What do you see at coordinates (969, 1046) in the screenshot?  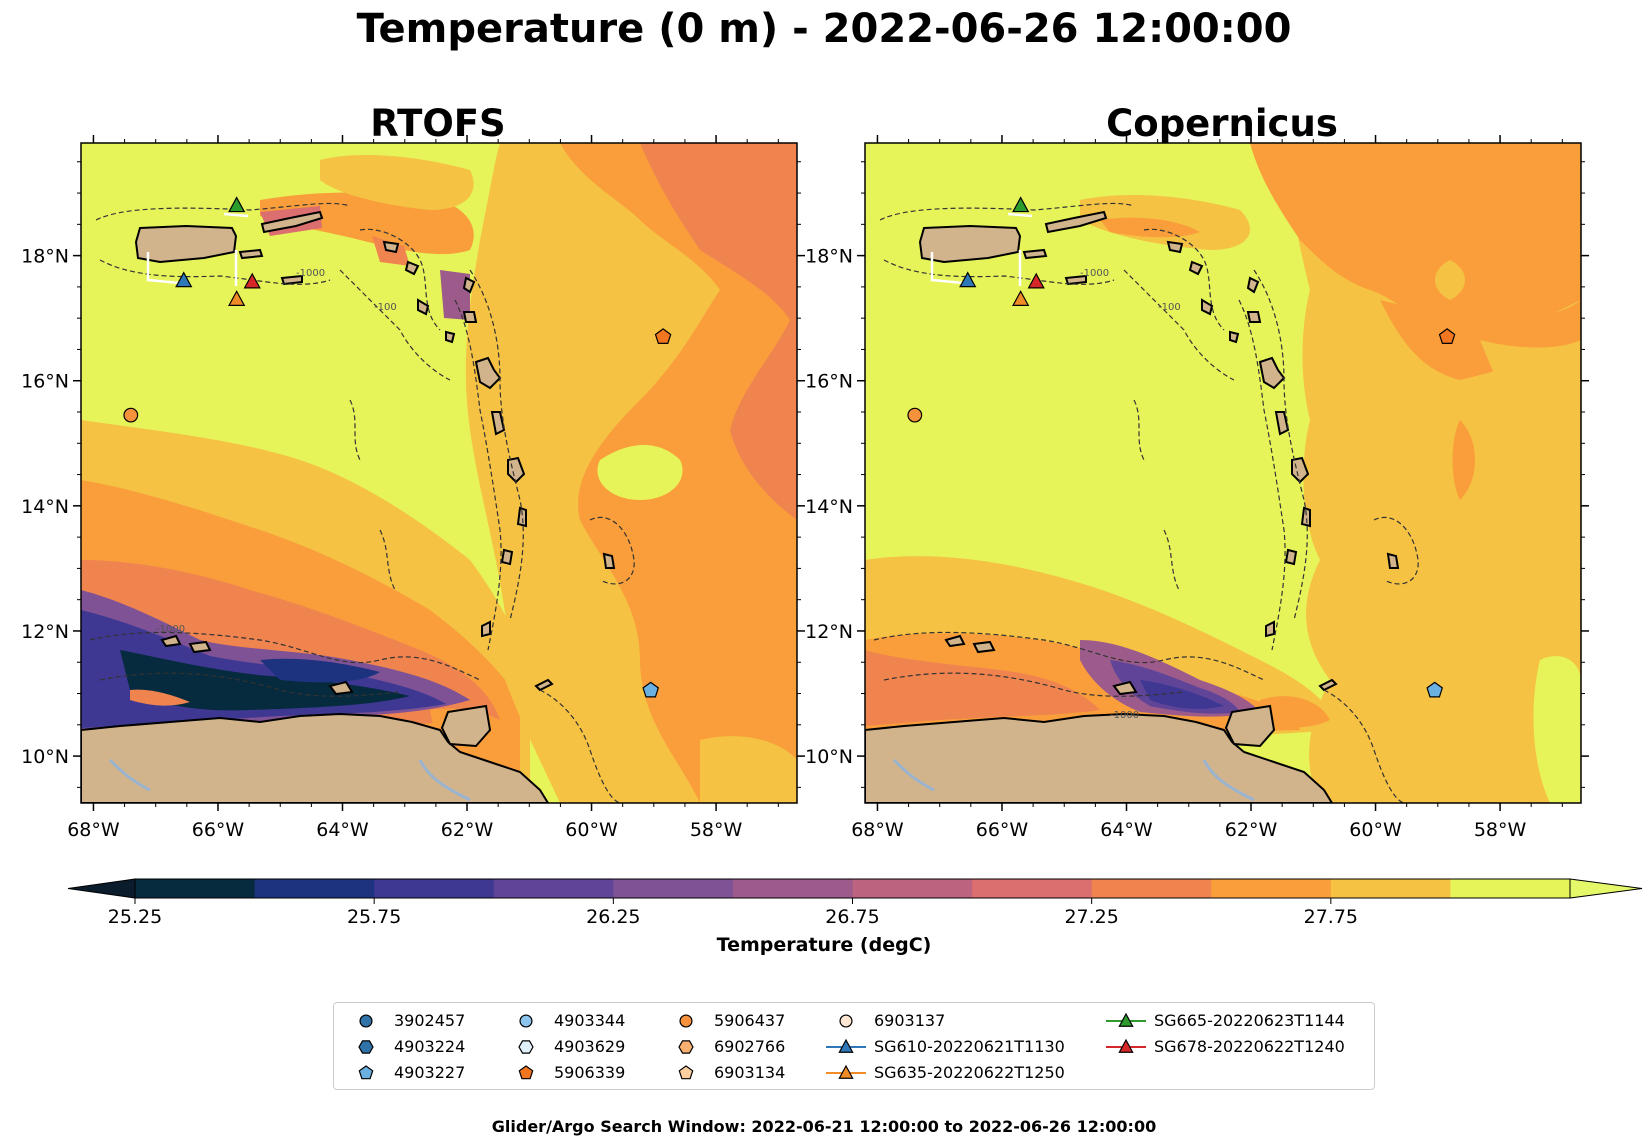 I see `legend-label: SG610-20220621T1130` at bounding box center [969, 1046].